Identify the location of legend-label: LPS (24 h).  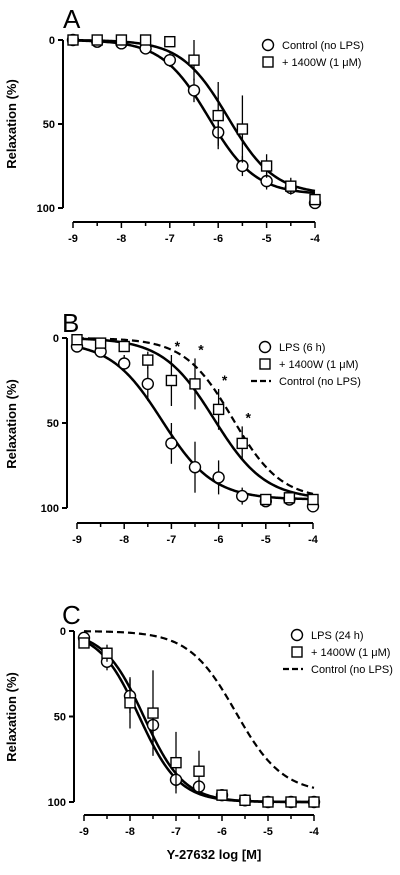
(337, 636).